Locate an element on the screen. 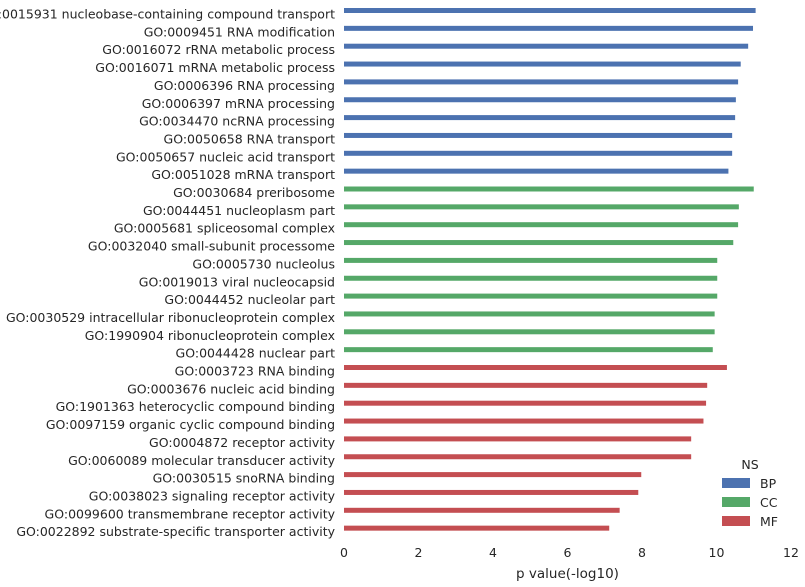 The width and height of the screenshot is (805, 587). category-label: GO:0030684 preribosome is located at coordinates (254, 192).